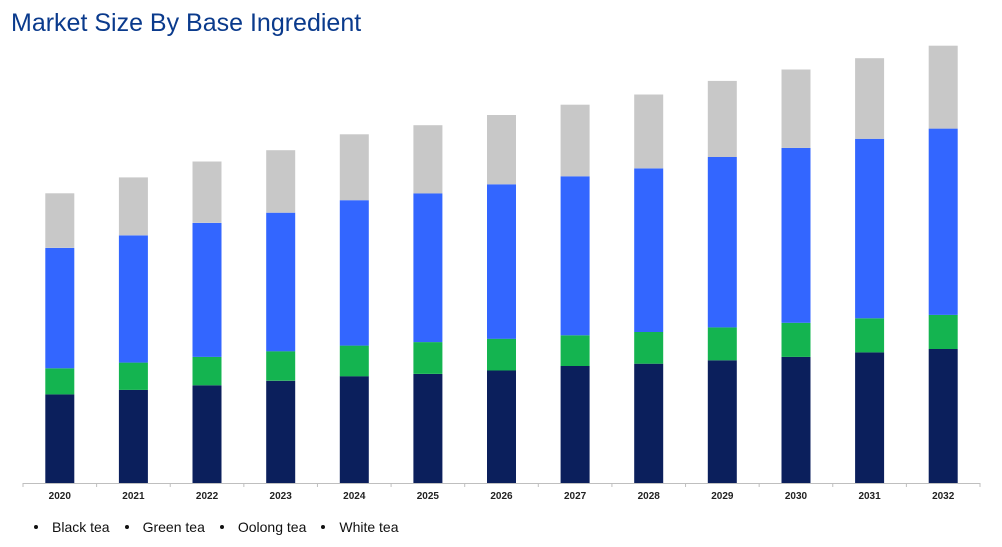 This screenshot has width=1002, height=547. Describe the element at coordinates (281, 431) in the screenshot. I see `bar-segment-black-tea-2023` at that location.